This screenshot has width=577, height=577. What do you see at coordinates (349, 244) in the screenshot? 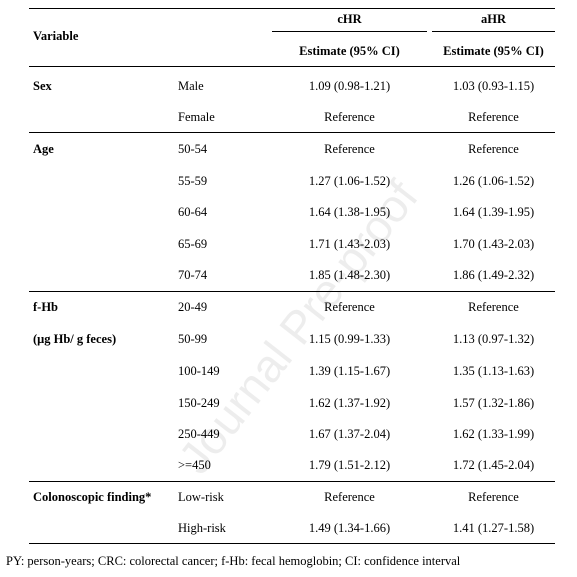
I see `row-chr: 1.71 (1.43-2.03)` at bounding box center [349, 244].